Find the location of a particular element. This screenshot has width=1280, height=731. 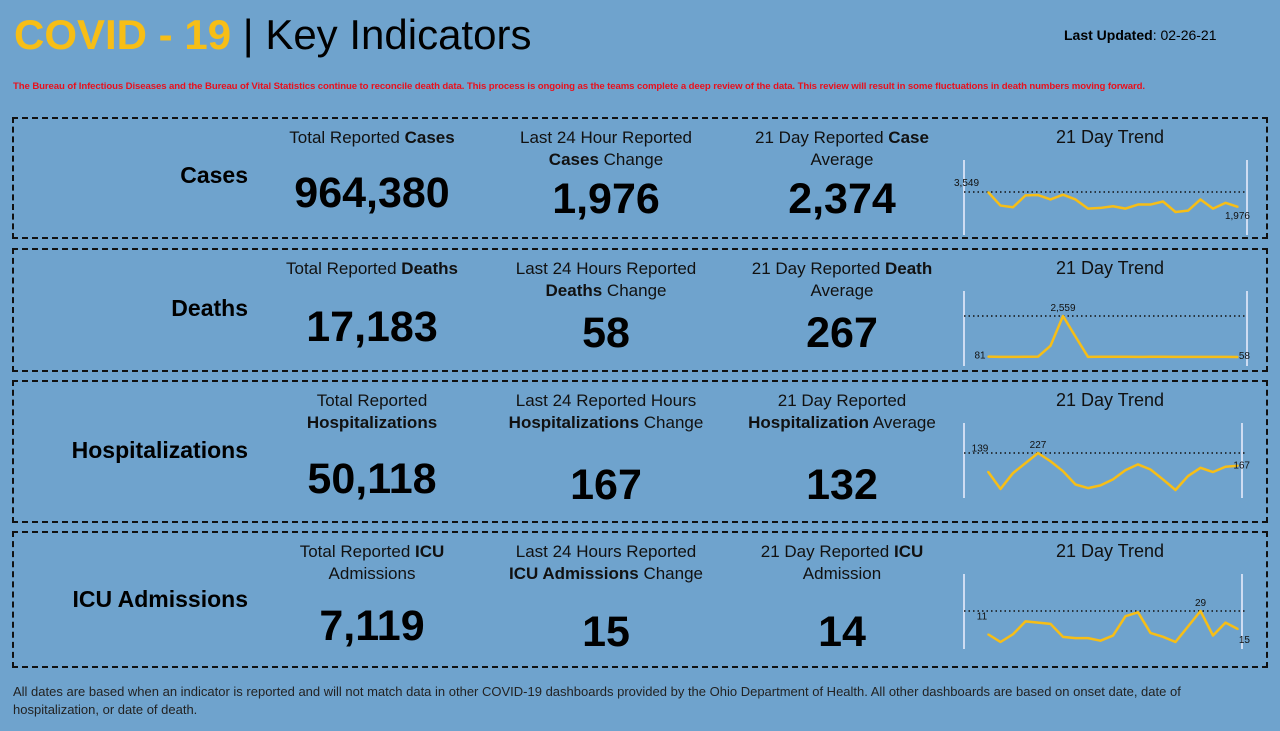

change-text-a: Last 24 Hour Reported is located at coordinates (606, 137).